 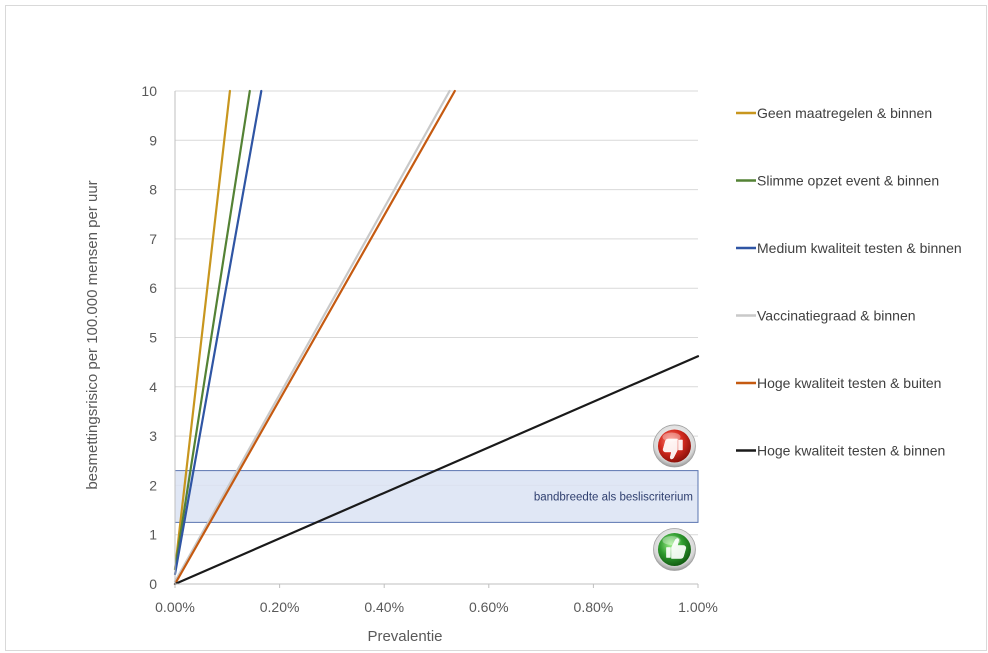 What do you see at coordinates (844, 113) in the screenshot?
I see `legend-label-0: Geen maatregelen & binnen` at bounding box center [844, 113].